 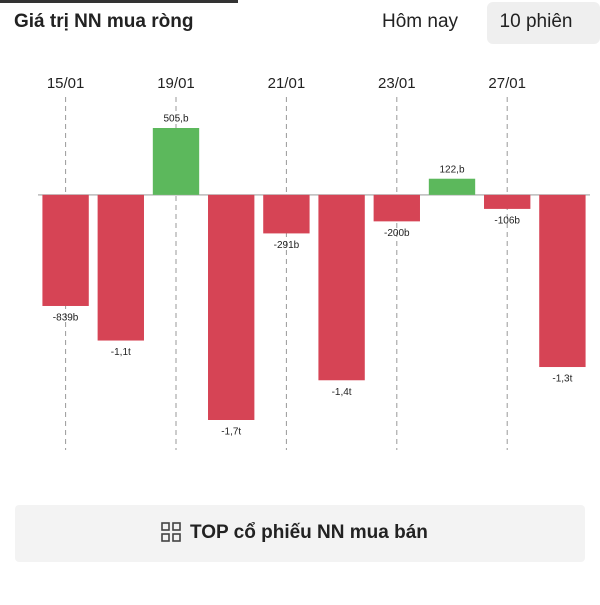 What do you see at coordinates (342, 392) in the screenshot?
I see `value-label: -1,4t` at bounding box center [342, 392].